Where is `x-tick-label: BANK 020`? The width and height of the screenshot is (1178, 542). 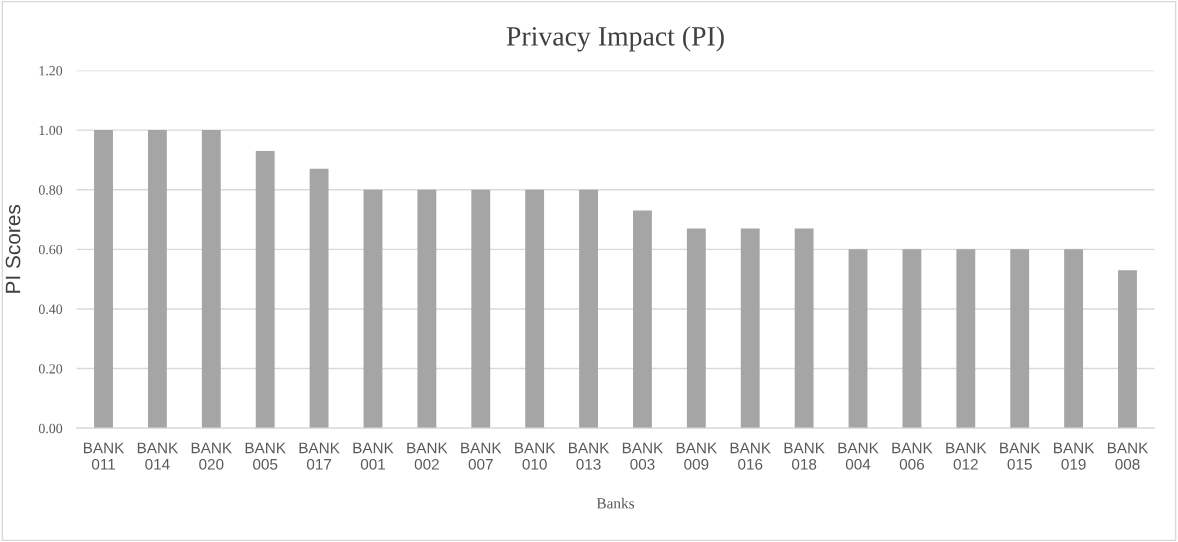
x-tick-label: BANK 020 is located at coordinates (211, 456).